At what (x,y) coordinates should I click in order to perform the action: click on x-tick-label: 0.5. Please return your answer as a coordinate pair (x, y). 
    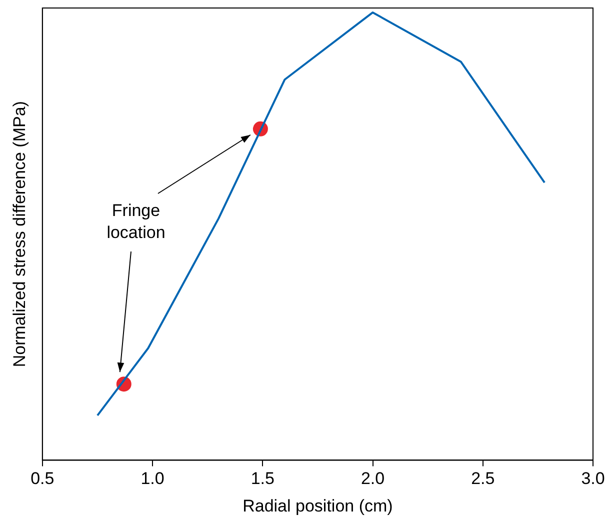
    Looking at the image, I should click on (42, 478).